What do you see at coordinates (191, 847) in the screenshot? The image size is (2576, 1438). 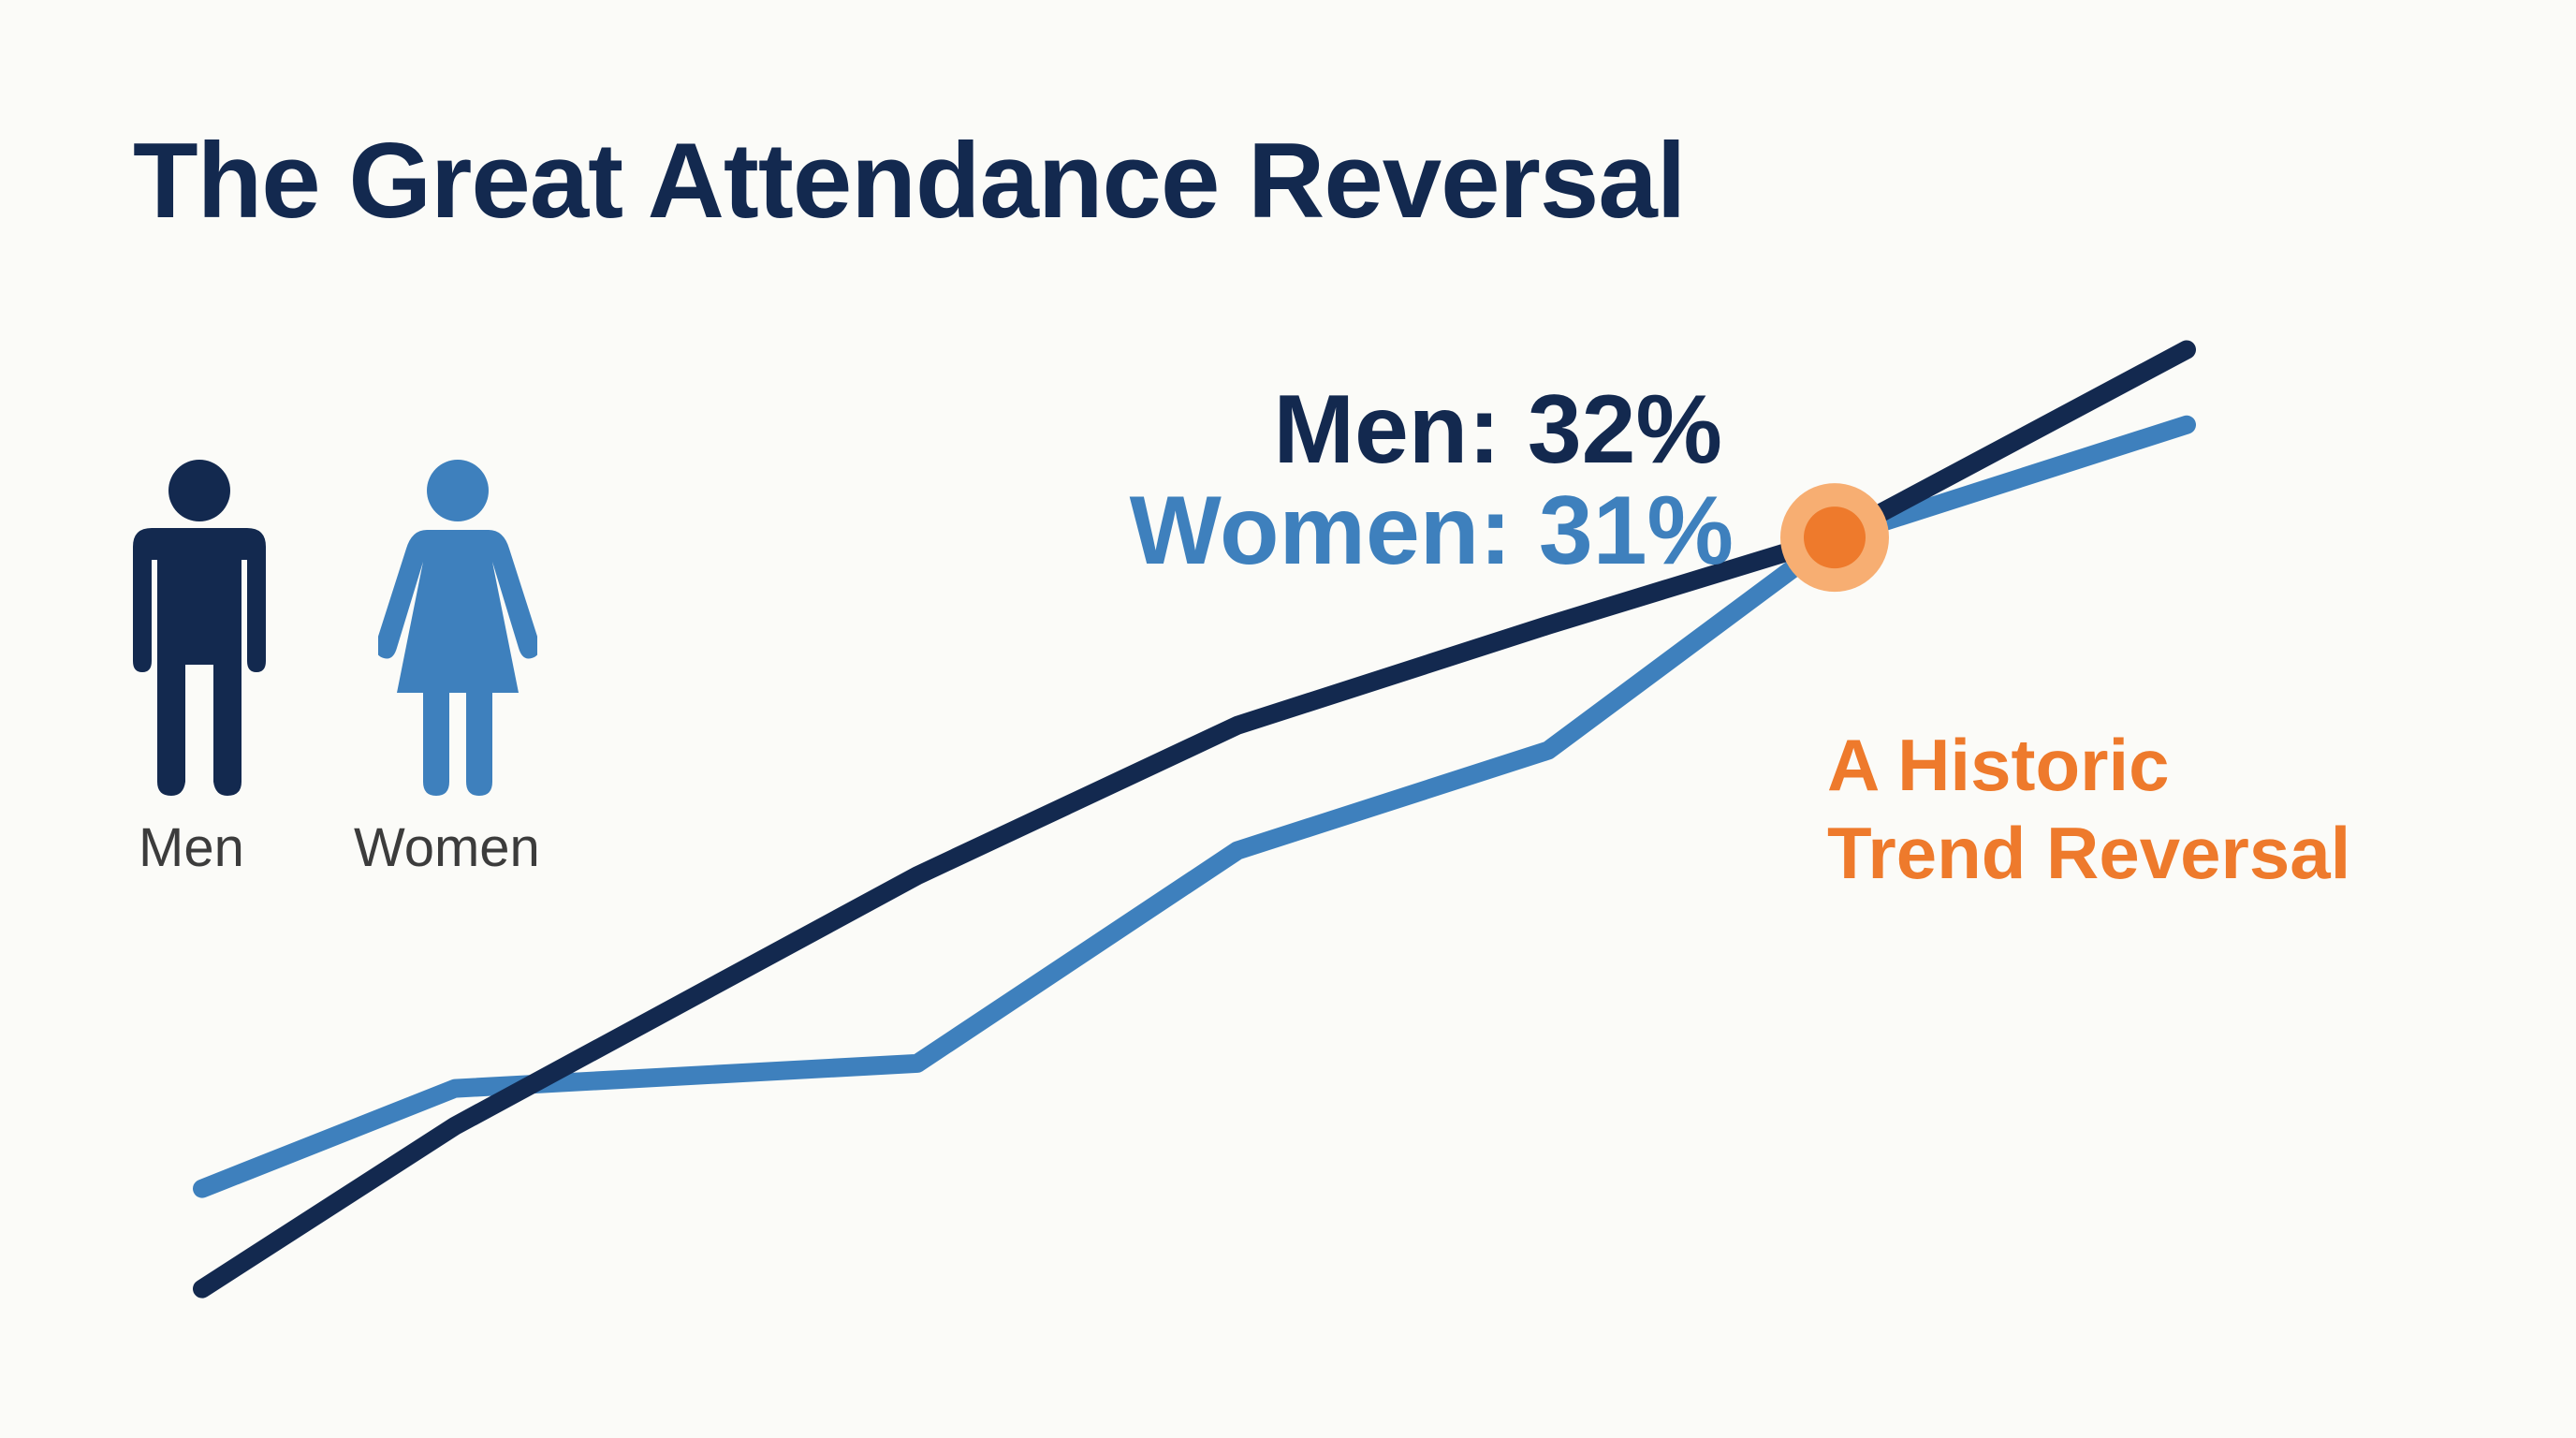 I see `men-label: Men` at bounding box center [191, 847].